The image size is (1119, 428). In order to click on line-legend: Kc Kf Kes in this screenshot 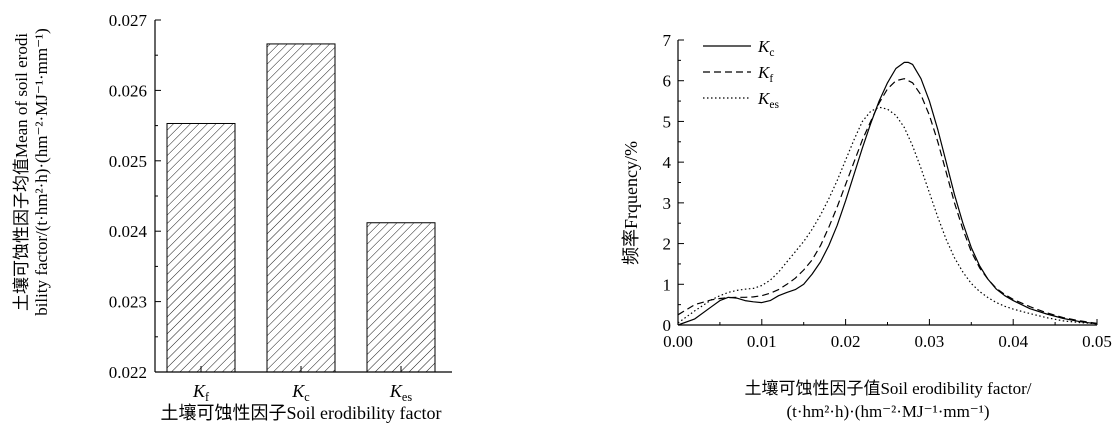, I will do `click(741, 74)`.